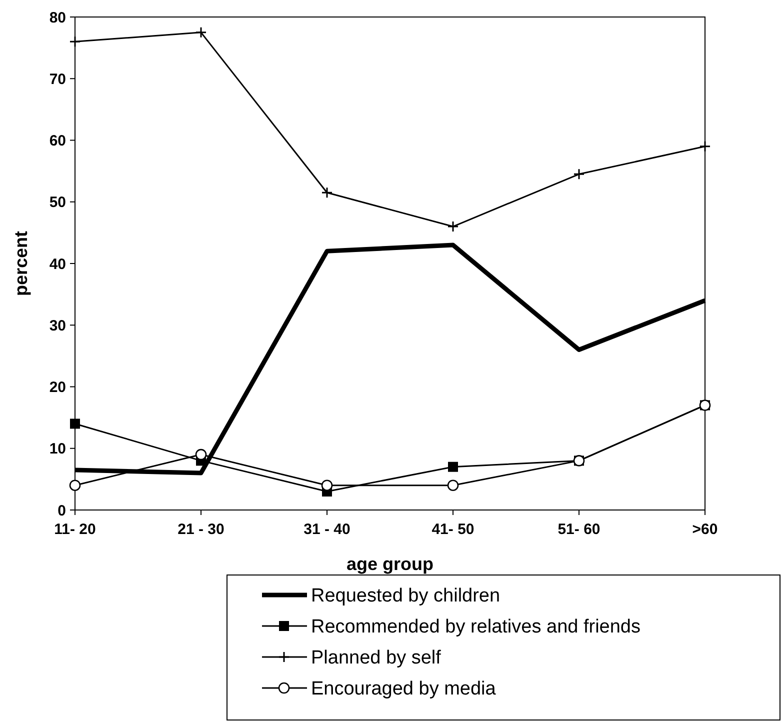  What do you see at coordinates (376, 658) in the screenshot?
I see `legend-label: Planned by self` at bounding box center [376, 658].